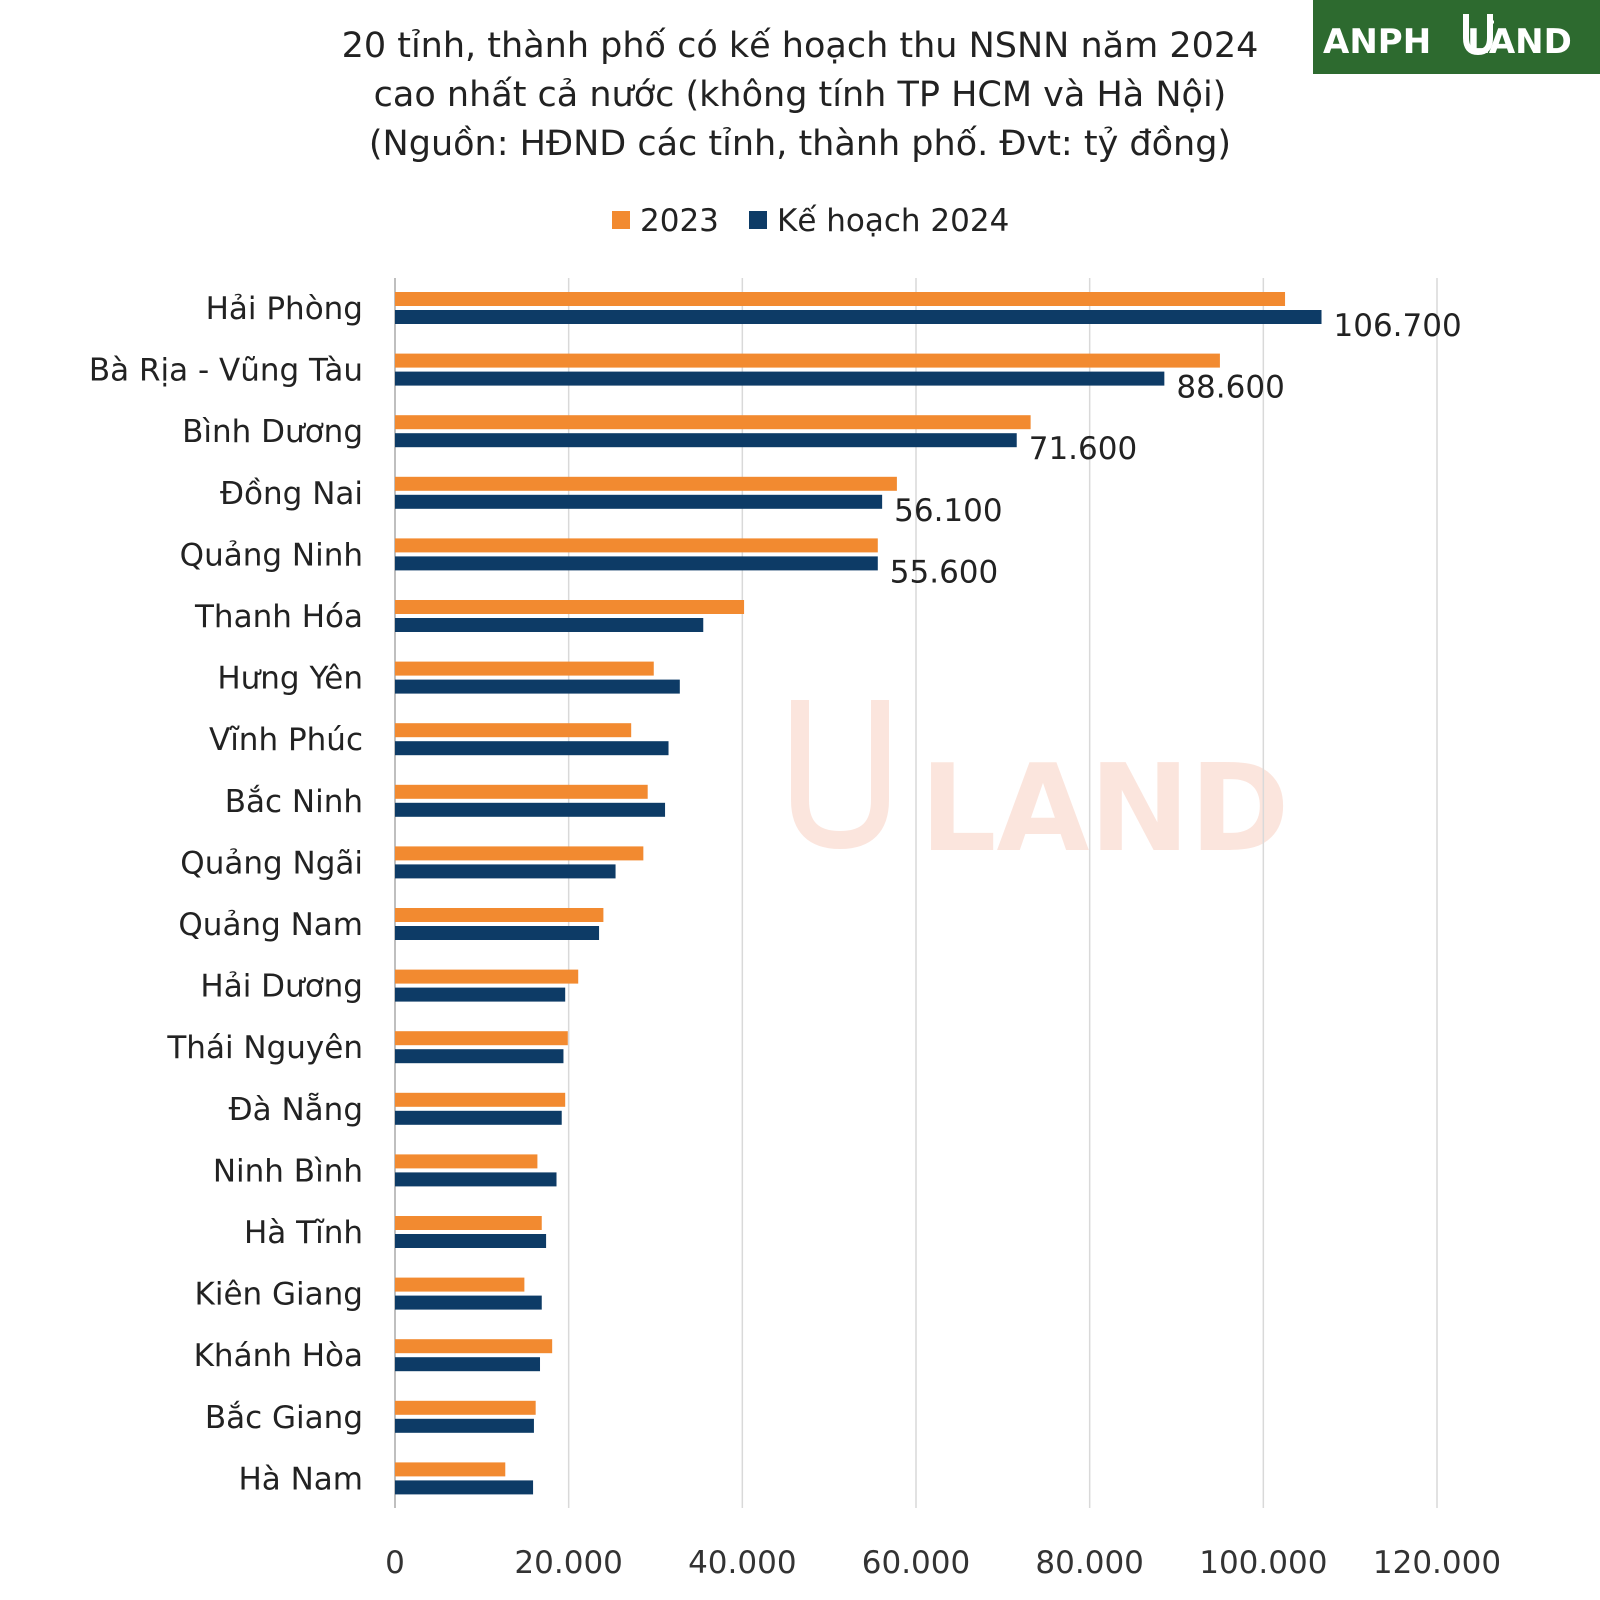 This screenshot has width=1600, height=1600. I want to click on category-label: Đồng Nai, so click(291, 494).